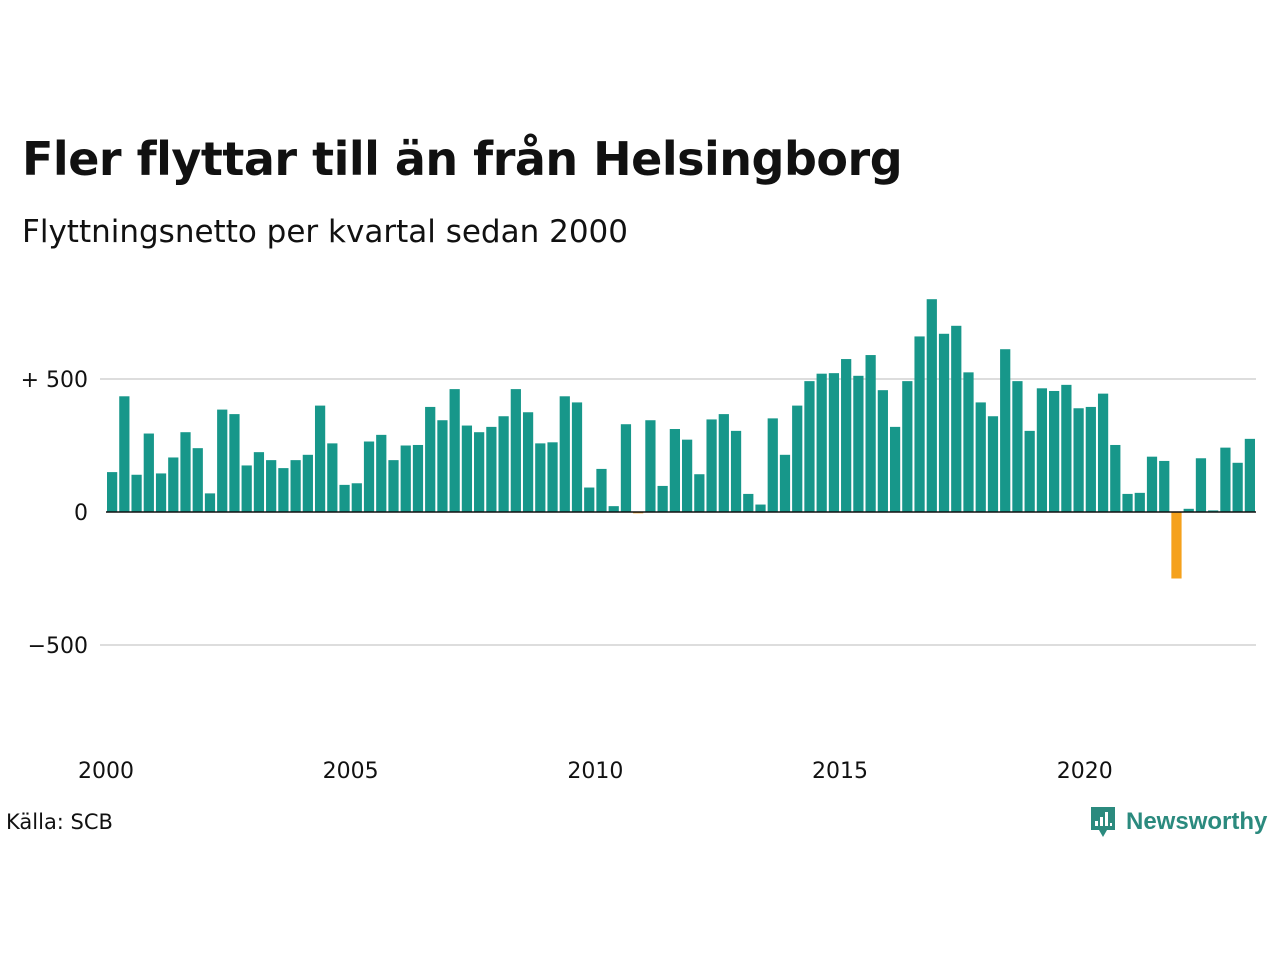 This screenshot has width=1280, height=960. I want to click on bar-2012-q1, so click(699, 493).